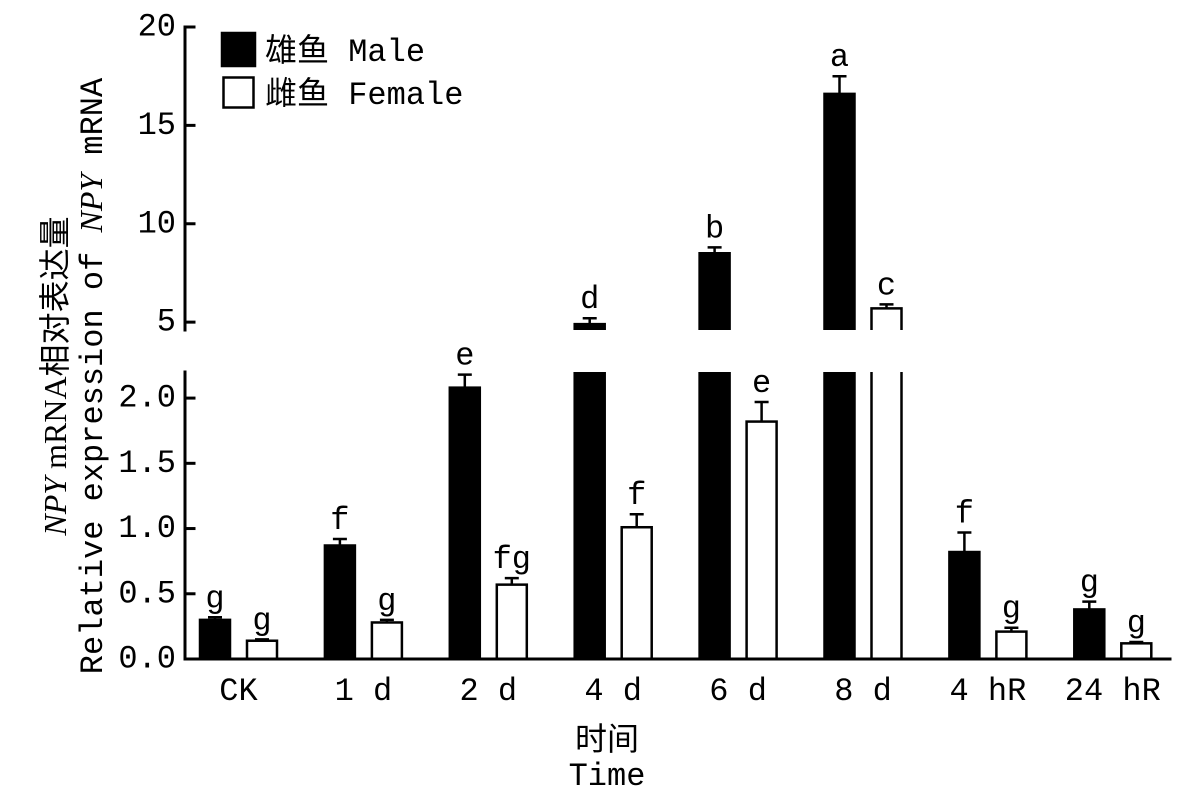 The height and width of the screenshot is (802, 1181). What do you see at coordinates (345, 52) in the screenshot?
I see `legend-label-male: 雄鱼 Male` at bounding box center [345, 52].